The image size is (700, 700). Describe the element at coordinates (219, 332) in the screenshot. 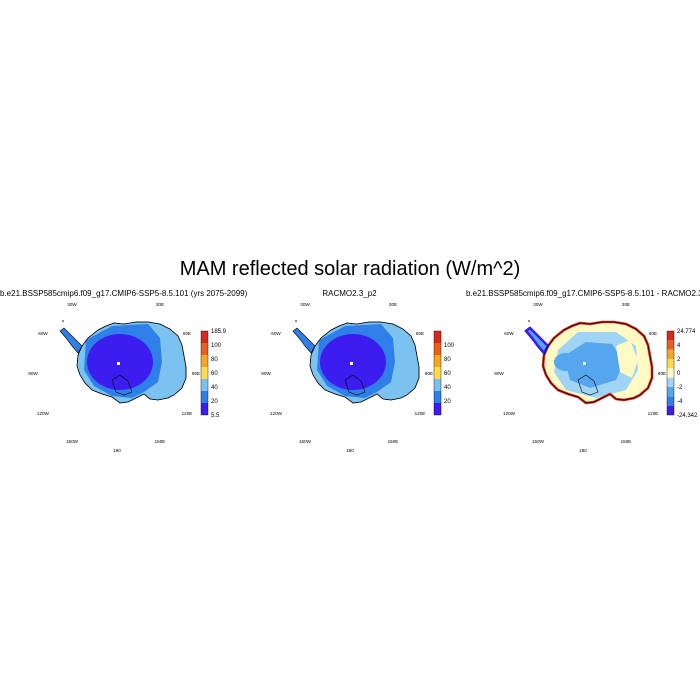

I see `colorbar-label: 185.9` at that location.